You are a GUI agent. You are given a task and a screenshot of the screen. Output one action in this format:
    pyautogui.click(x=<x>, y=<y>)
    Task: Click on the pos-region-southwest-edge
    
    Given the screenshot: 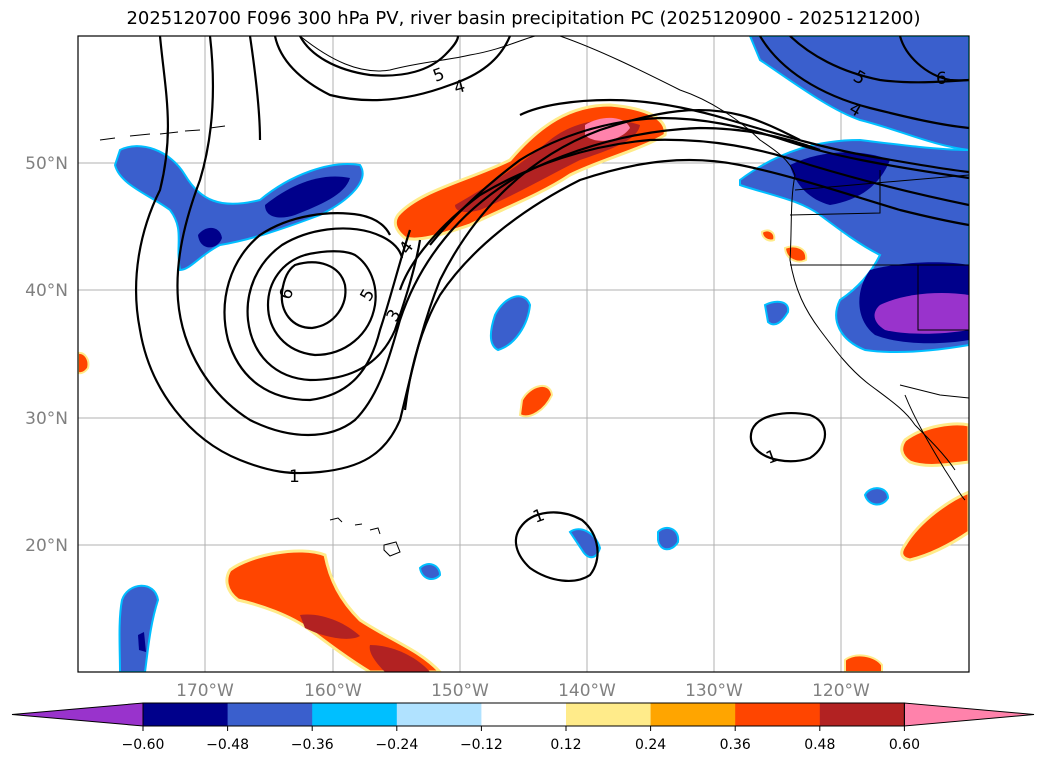 What is the action you would take?
    pyautogui.click(x=863, y=663)
    